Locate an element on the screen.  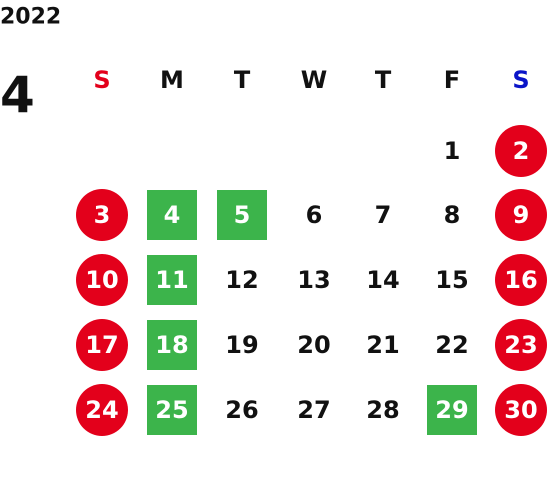
day: 23 is located at coordinates (520, 345).